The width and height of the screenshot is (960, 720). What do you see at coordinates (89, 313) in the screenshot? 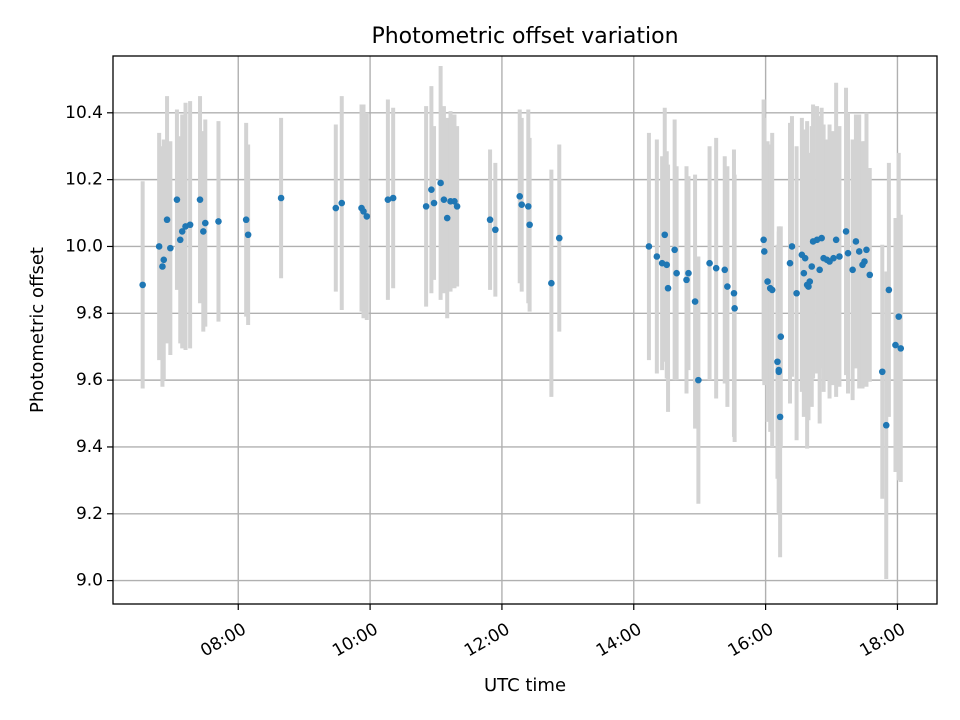
I see `y-tick-label: 9.8` at bounding box center [89, 313].